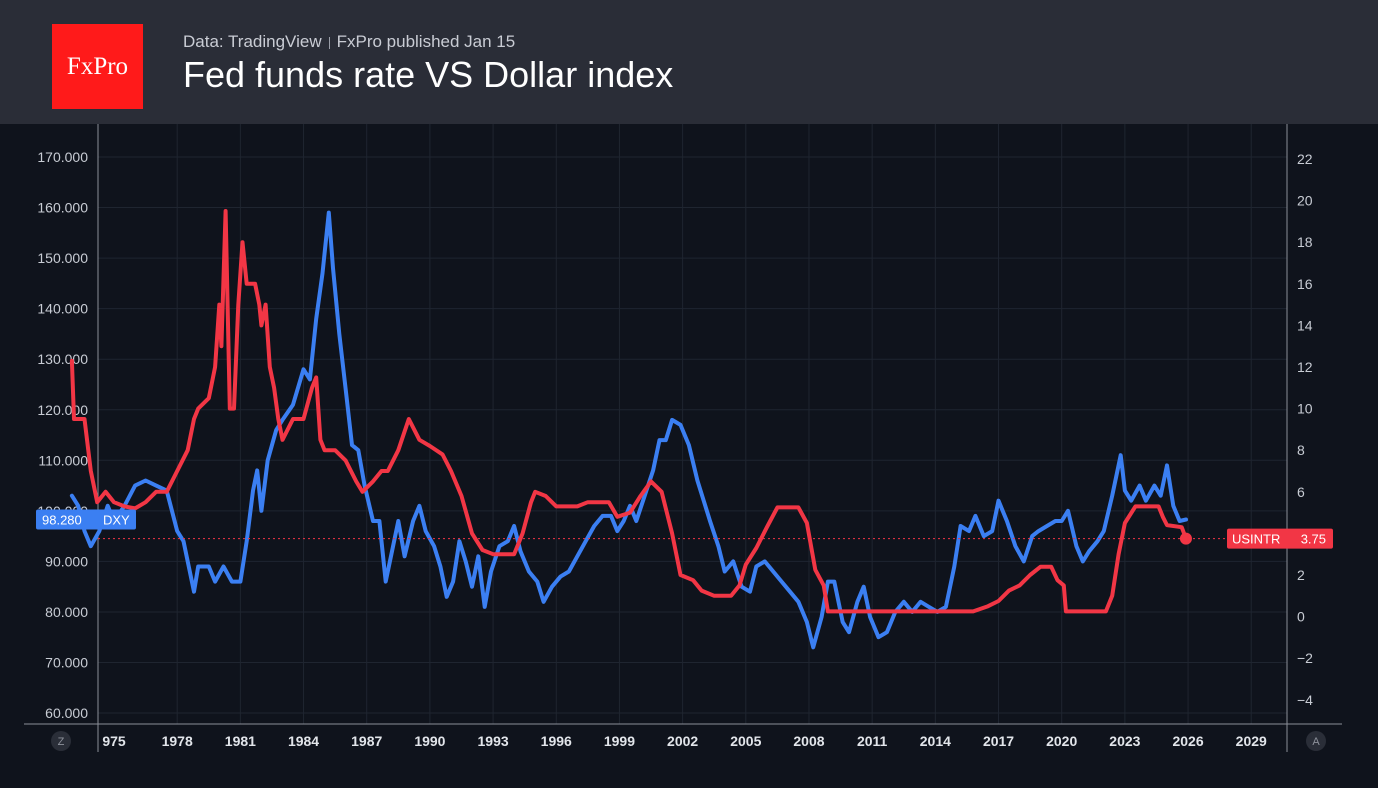 The width and height of the screenshot is (1378, 788). Describe the element at coordinates (366, 741) in the screenshot. I see `x-tick-label: 1987` at that location.